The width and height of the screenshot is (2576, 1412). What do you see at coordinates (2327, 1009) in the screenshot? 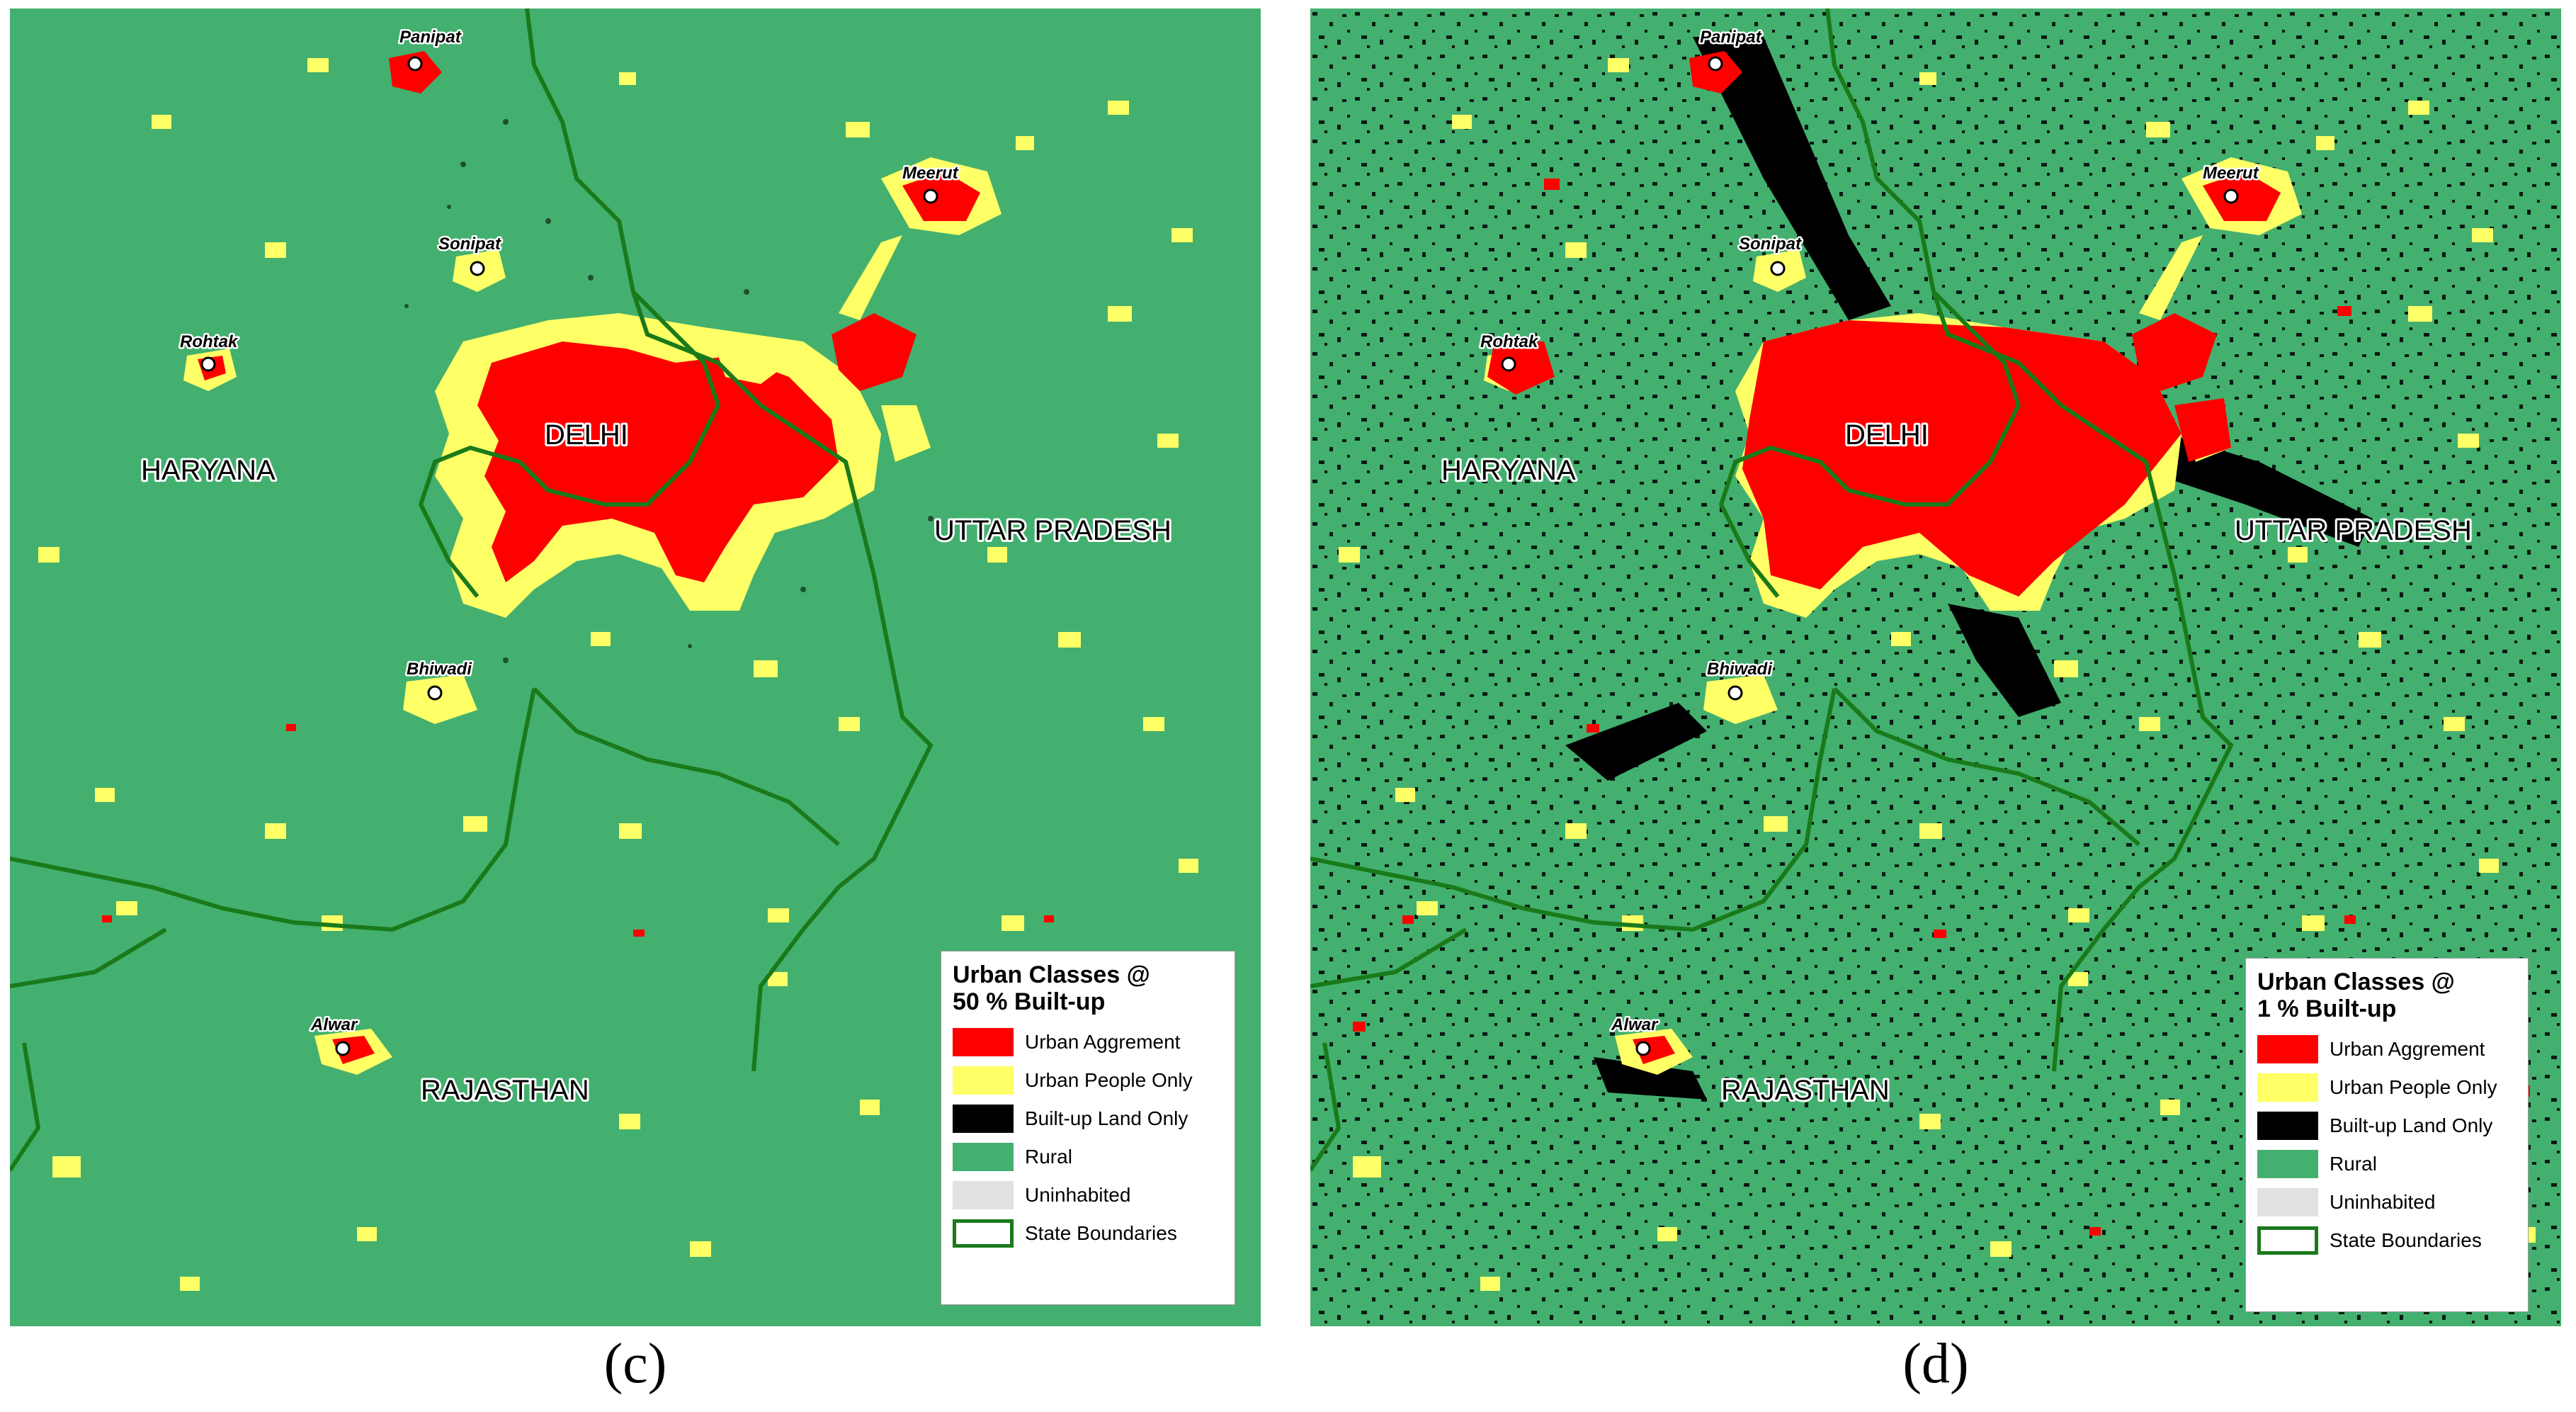
I see `legend-title-line2: 1 % Built-up` at bounding box center [2327, 1009].